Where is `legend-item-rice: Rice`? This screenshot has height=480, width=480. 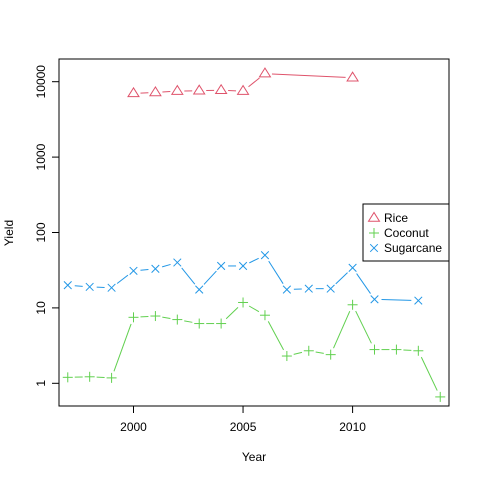
legend-item-rice: Rice is located at coordinates (387, 218).